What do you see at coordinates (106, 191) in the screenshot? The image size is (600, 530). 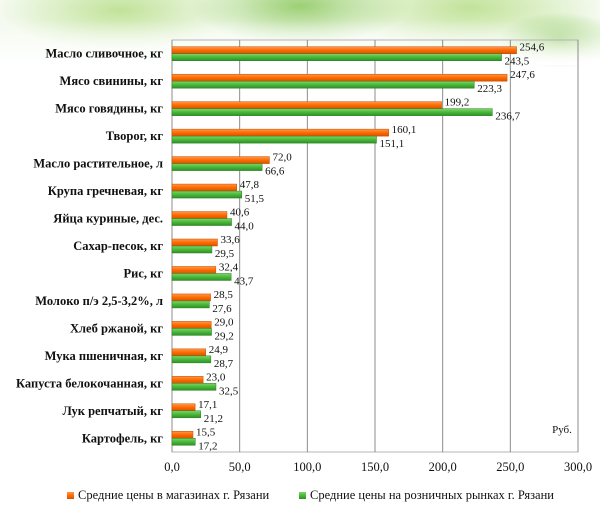 I see `category-label: Крупа гречневая, кг` at bounding box center [106, 191].